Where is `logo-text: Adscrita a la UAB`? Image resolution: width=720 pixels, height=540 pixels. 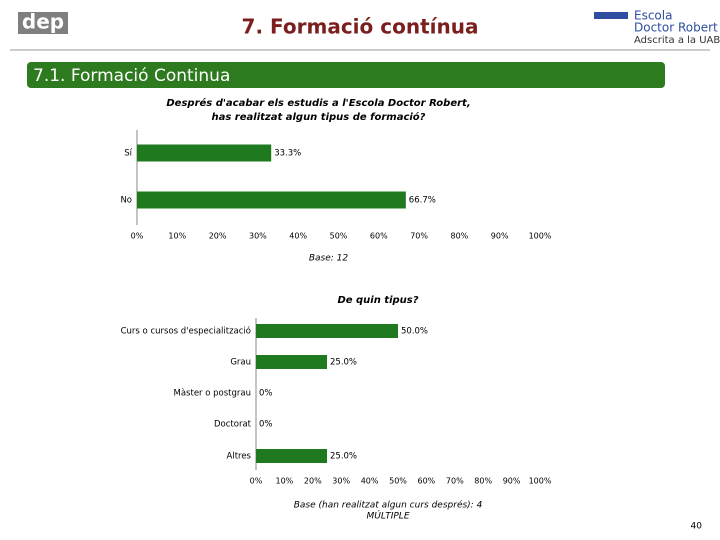
logo-text: Adscrita a la UAB is located at coordinates (677, 40).